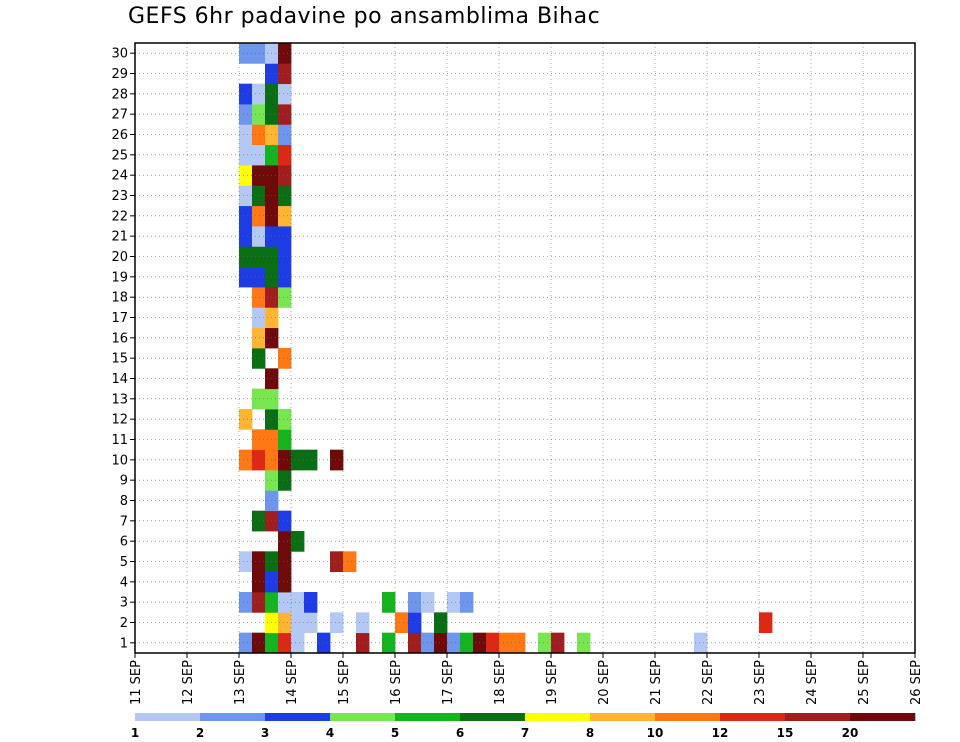 This screenshot has height=742, width=960. What do you see at coordinates (500, 682) in the screenshot?
I see `x-tick-label: 18 SEP` at bounding box center [500, 682].